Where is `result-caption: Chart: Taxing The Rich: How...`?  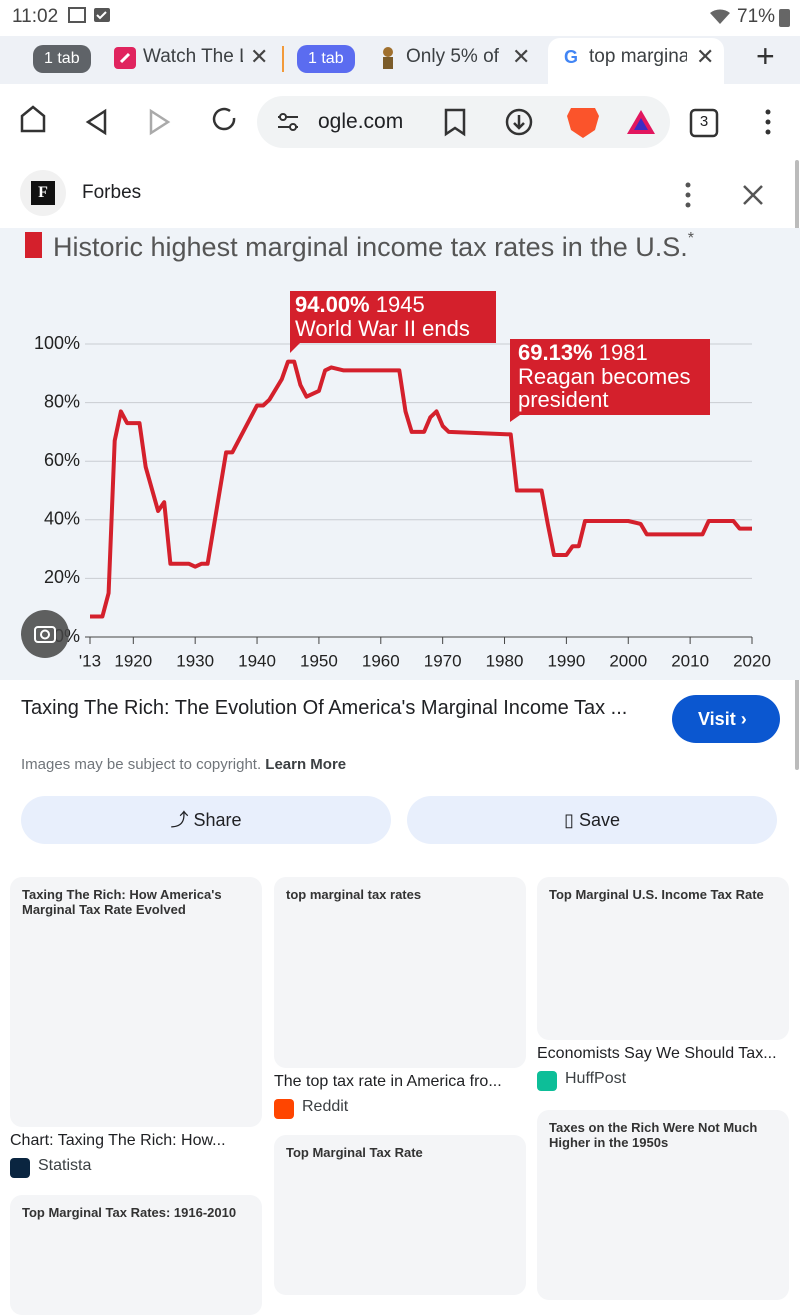 result-caption: Chart: Taxing The Rich: How... is located at coordinates (118, 1140).